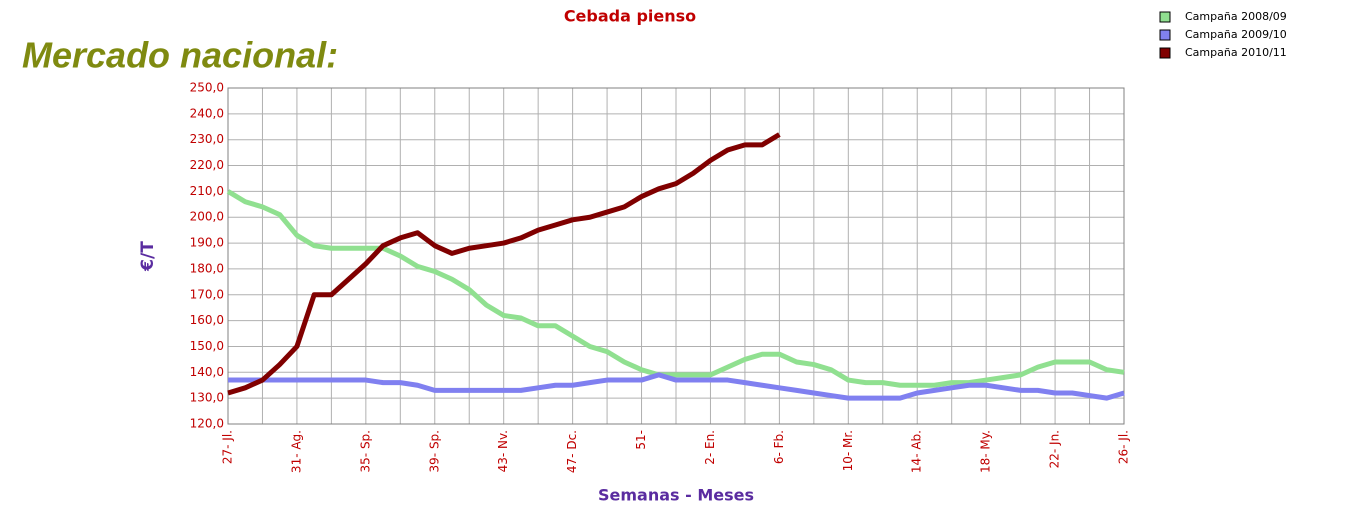  Describe the element at coordinates (676, 386) in the screenshot. I see `series-line` at that location.